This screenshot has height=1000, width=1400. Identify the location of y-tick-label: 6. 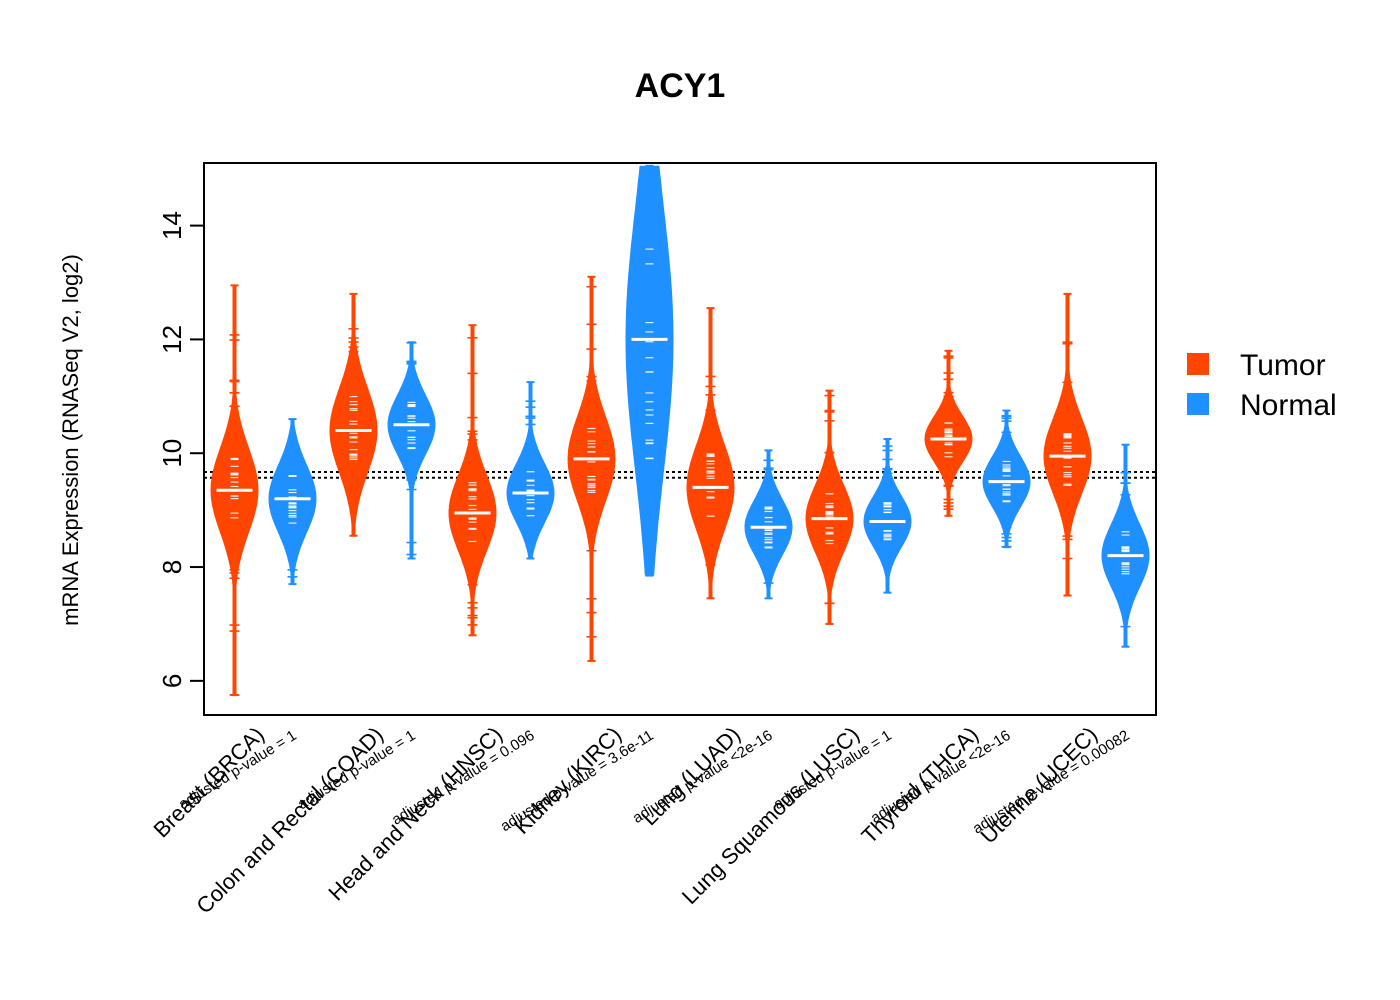
(172, 681).